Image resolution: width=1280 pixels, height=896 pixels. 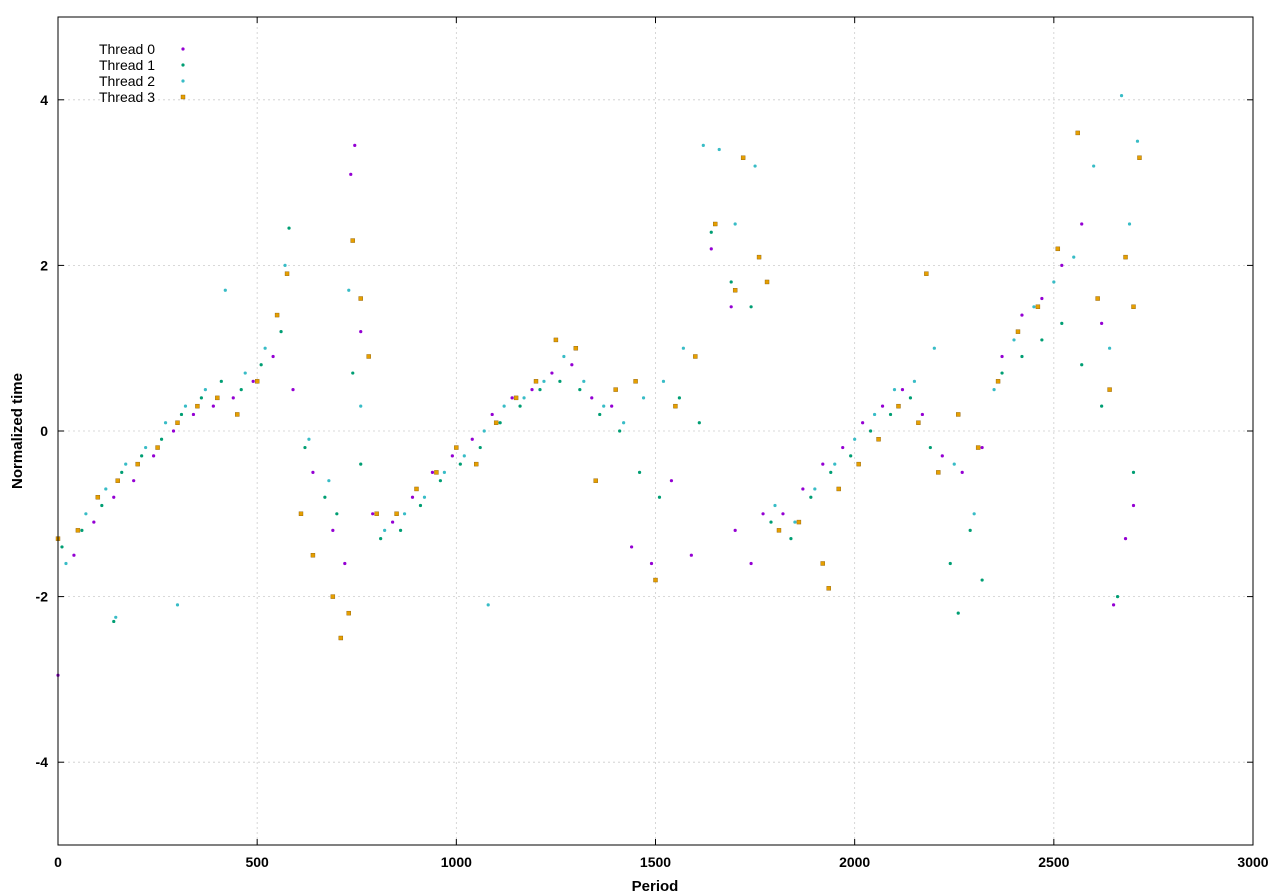 What do you see at coordinates (854, 862) in the screenshot?
I see `x-tick-label: 2000` at bounding box center [854, 862].